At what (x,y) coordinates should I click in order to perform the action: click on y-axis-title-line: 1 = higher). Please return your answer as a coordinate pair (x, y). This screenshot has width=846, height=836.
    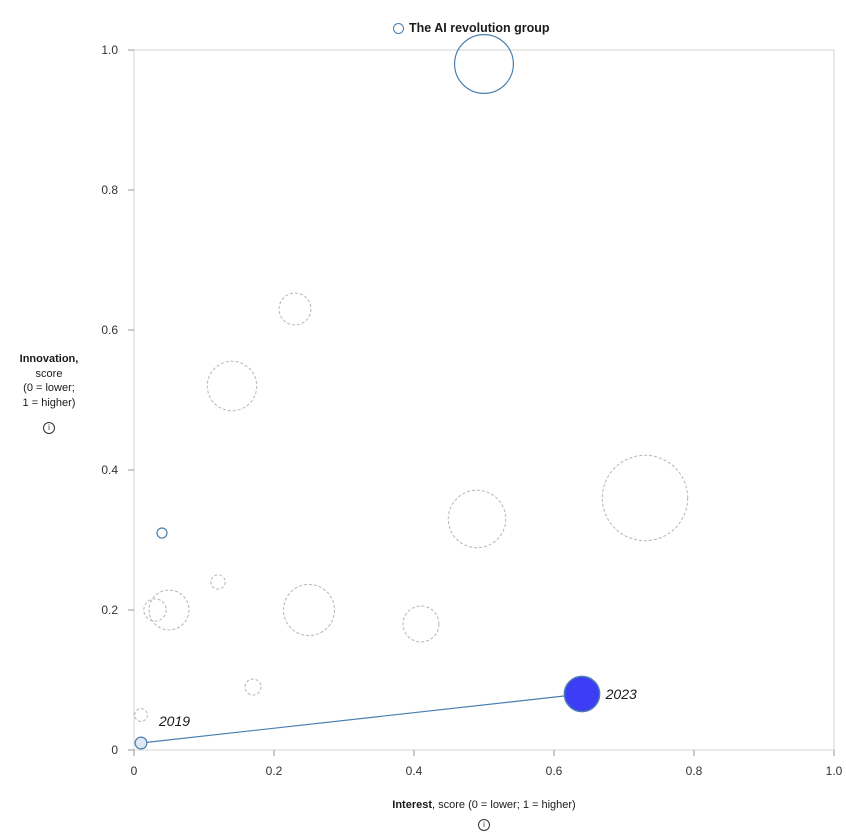
    Looking at the image, I should click on (49, 402).